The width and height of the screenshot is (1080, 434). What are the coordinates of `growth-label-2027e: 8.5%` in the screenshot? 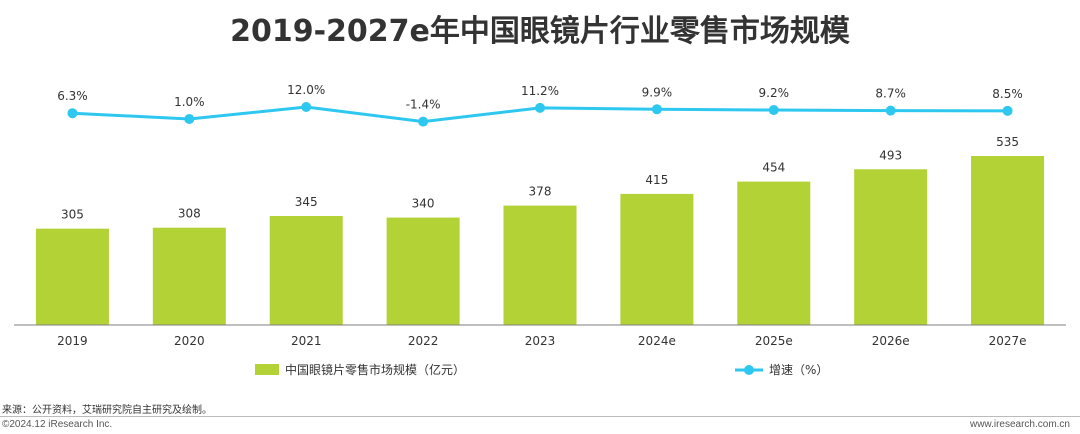 It's located at (1007, 94).